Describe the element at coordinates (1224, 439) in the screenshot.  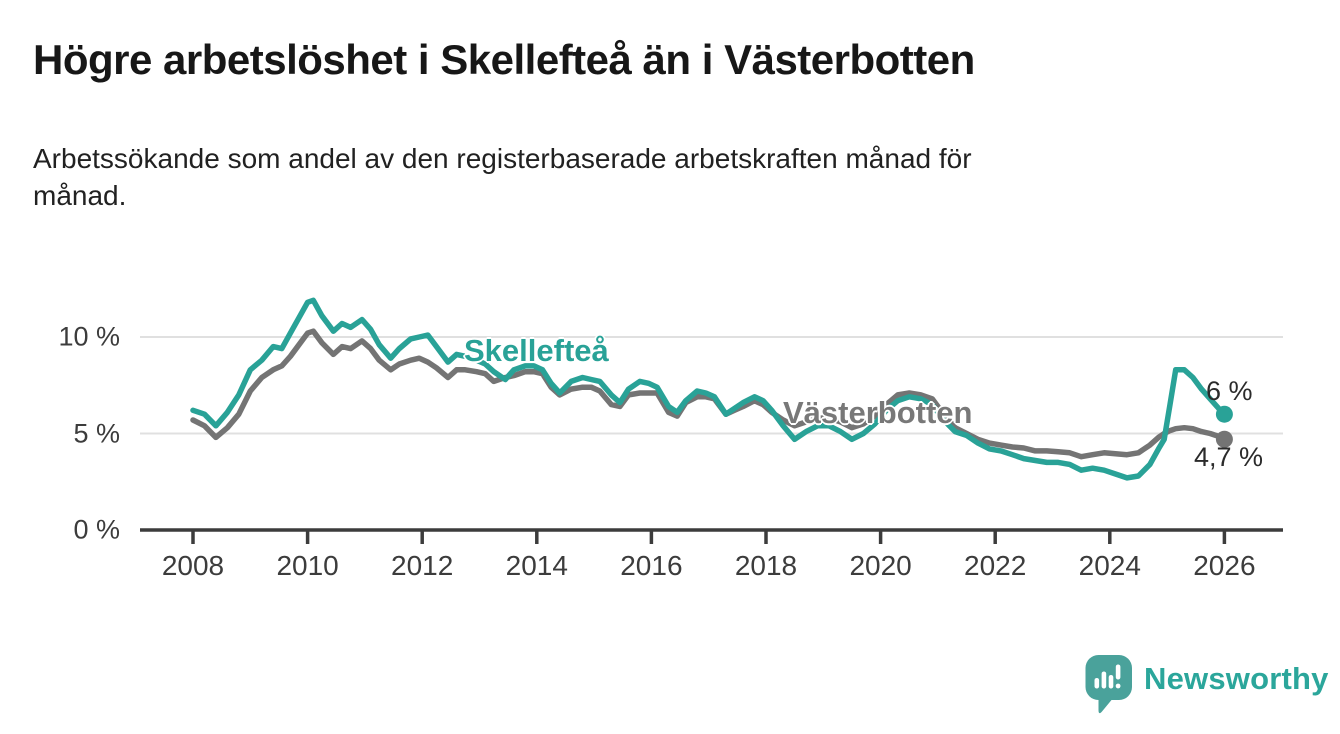
I see `end-dot-vasterbotten` at that location.